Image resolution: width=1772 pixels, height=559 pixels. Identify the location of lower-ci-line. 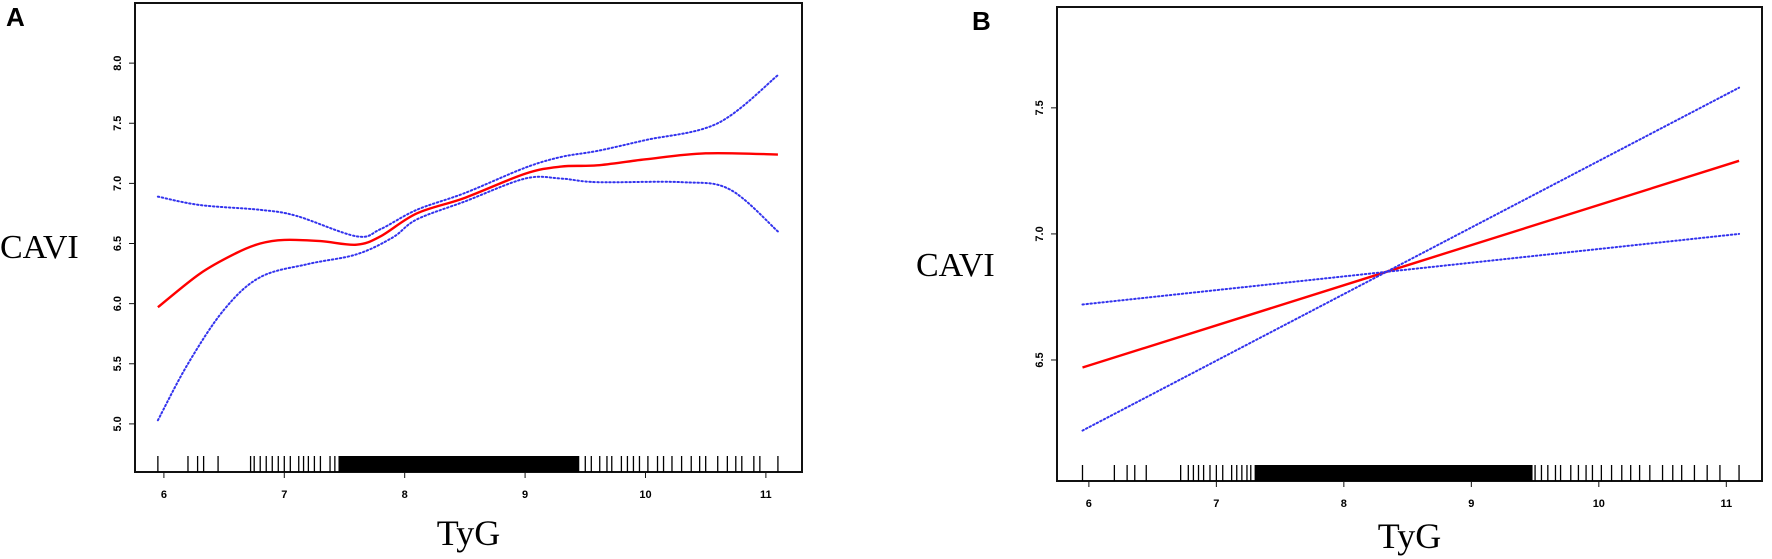
(1411, 269).